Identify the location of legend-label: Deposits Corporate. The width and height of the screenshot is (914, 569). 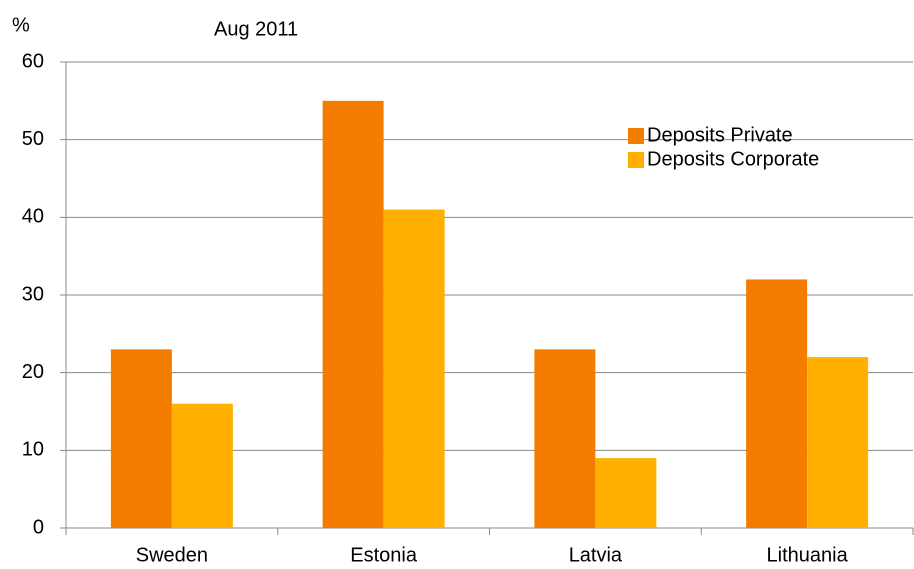
(733, 159).